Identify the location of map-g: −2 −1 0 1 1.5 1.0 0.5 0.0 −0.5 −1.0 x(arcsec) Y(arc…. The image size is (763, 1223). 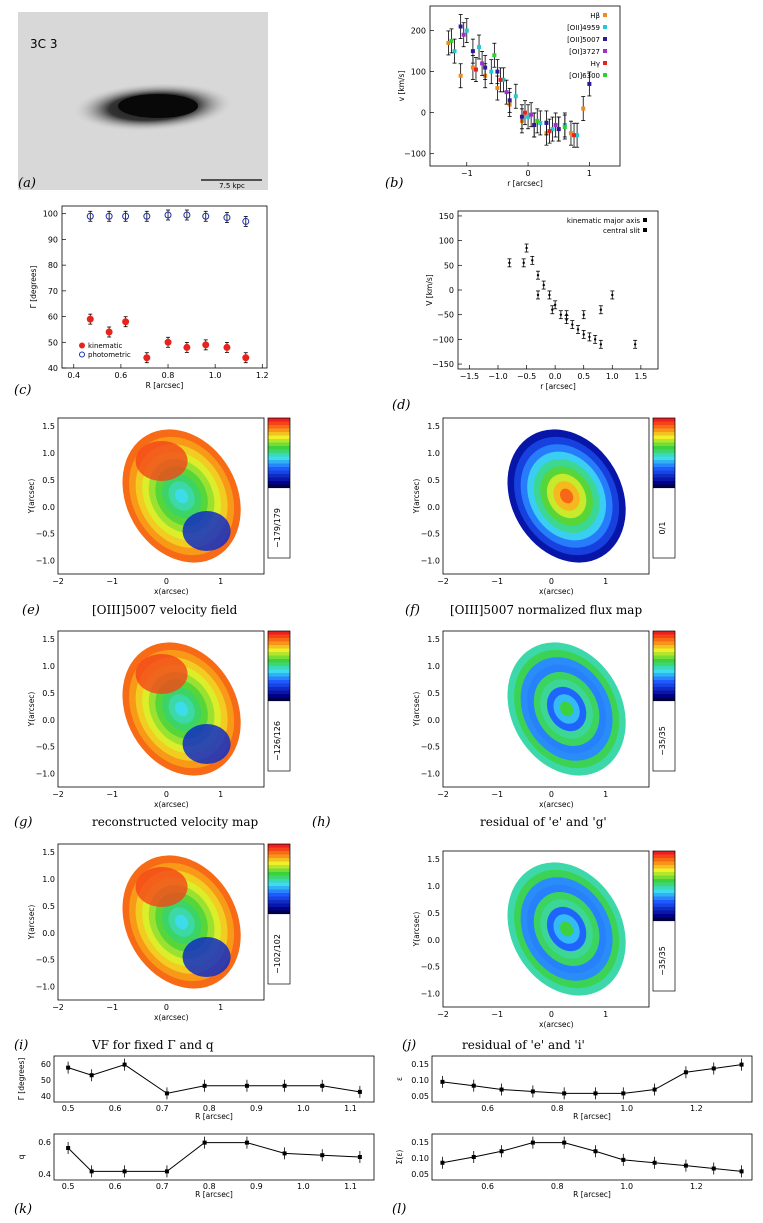
(170, 720).